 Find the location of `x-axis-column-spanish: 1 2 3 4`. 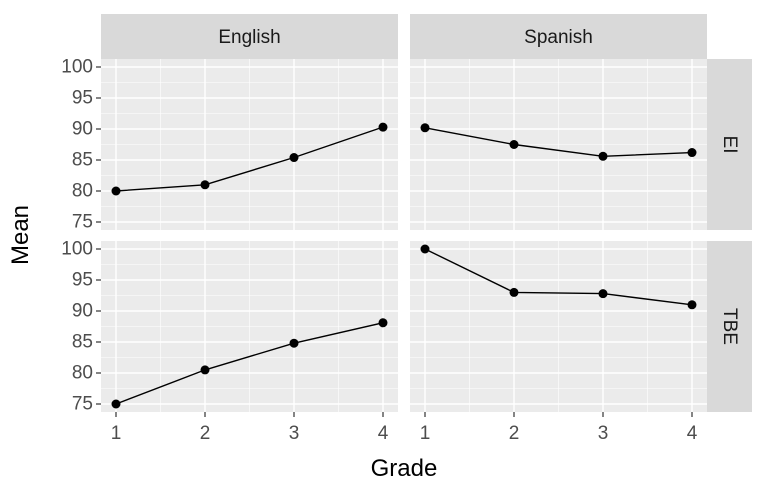

x-axis-column-spanish: 1 2 3 4 is located at coordinates (559, 428).